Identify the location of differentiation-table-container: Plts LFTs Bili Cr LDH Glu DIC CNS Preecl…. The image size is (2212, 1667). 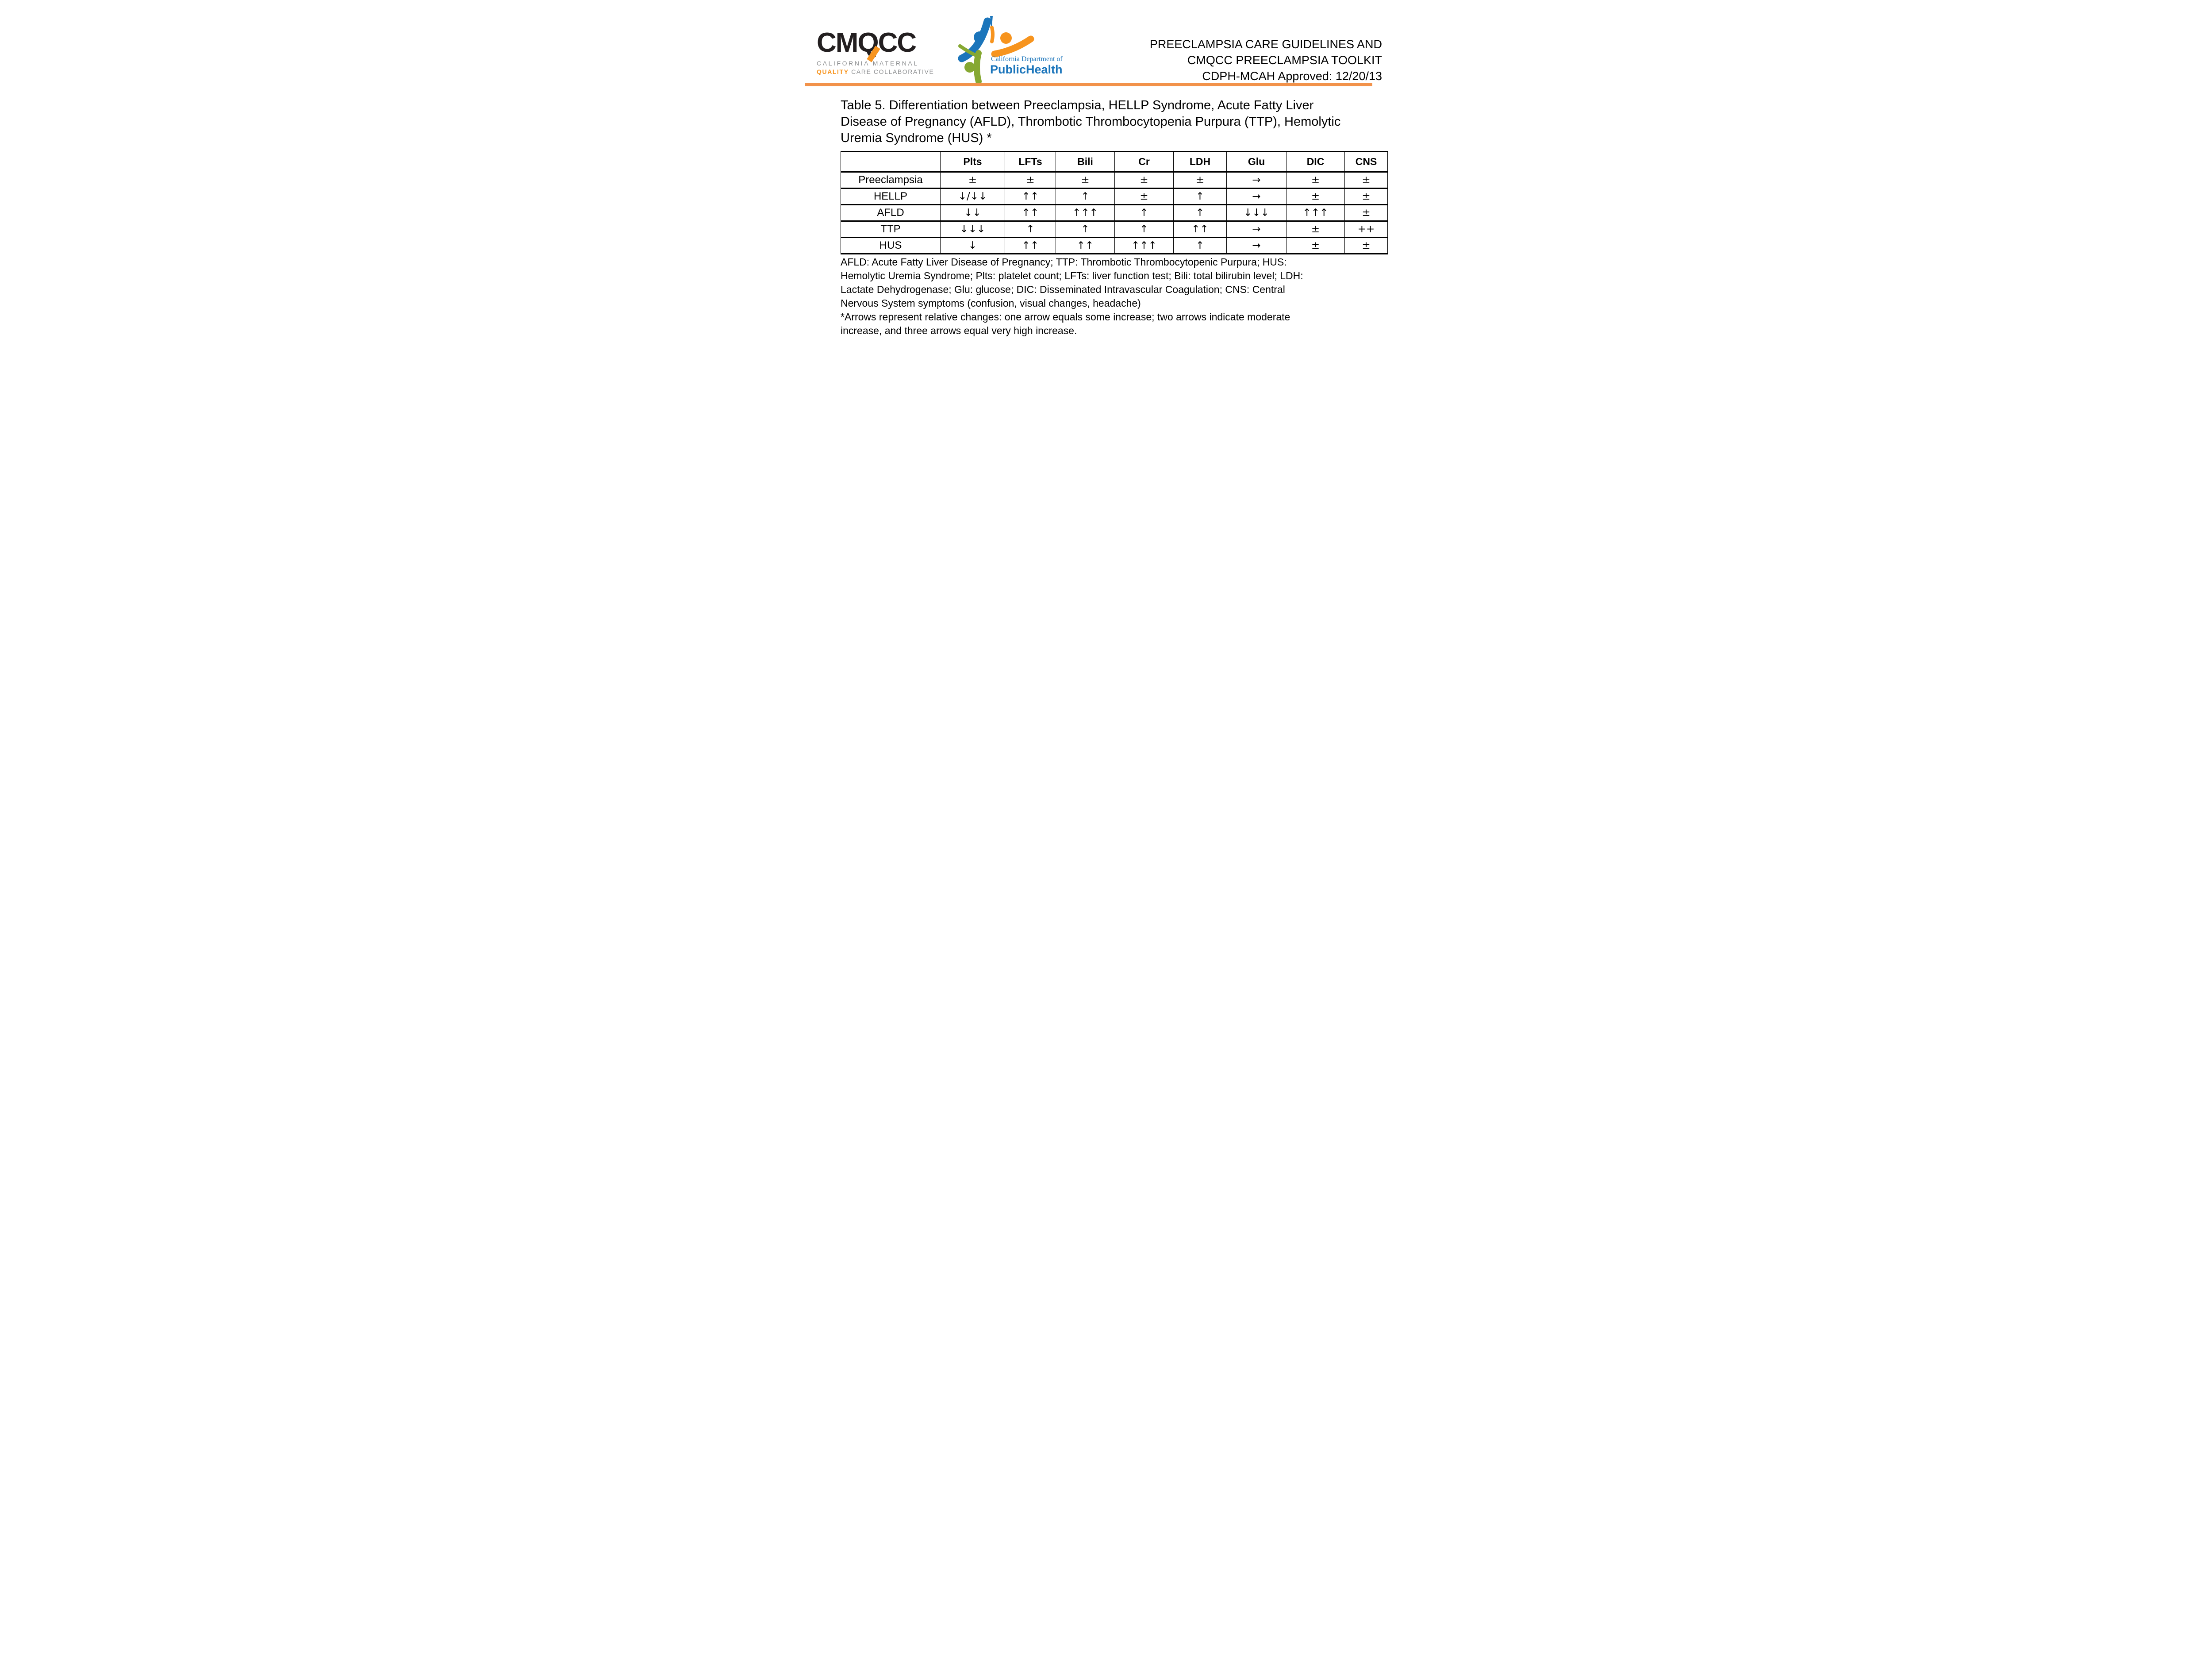
(1114, 203).